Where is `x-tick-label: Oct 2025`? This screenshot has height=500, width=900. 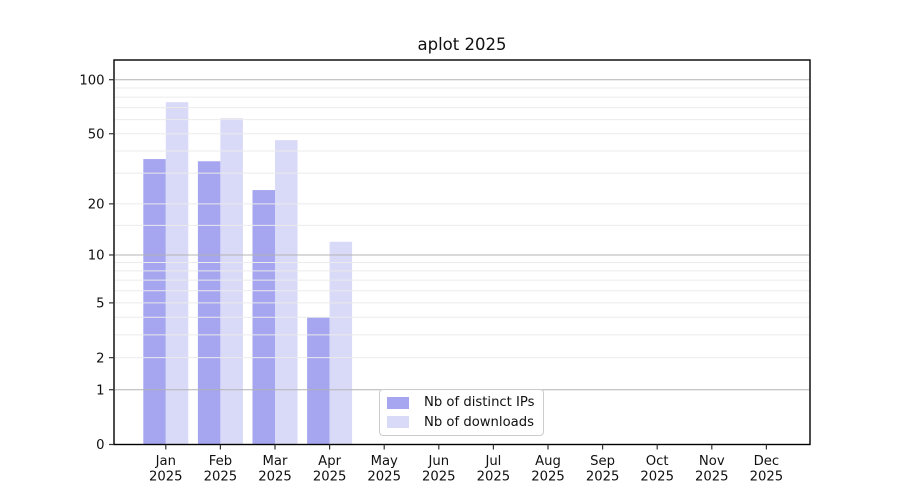
x-tick-label: Oct 2025 is located at coordinates (657, 469).